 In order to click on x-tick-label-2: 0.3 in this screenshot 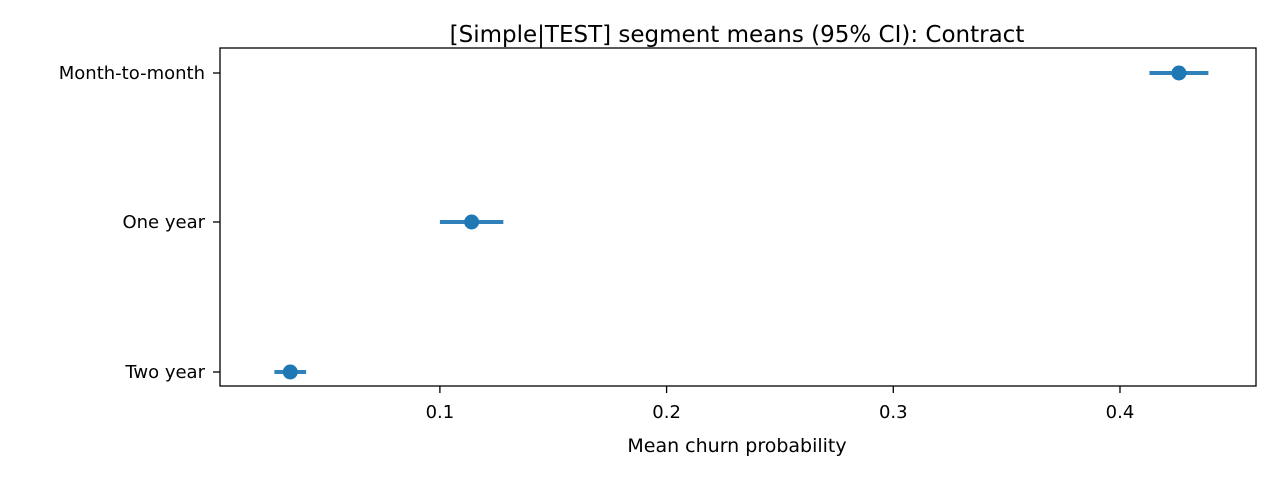, I will do `click(893, 412)`.